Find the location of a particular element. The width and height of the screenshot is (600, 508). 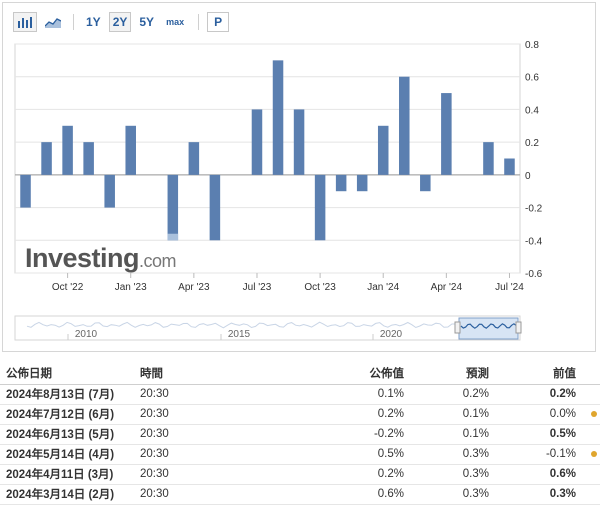

release-date-cell: 2024年6月13日 (5月) is located at coordinates (70, 434).